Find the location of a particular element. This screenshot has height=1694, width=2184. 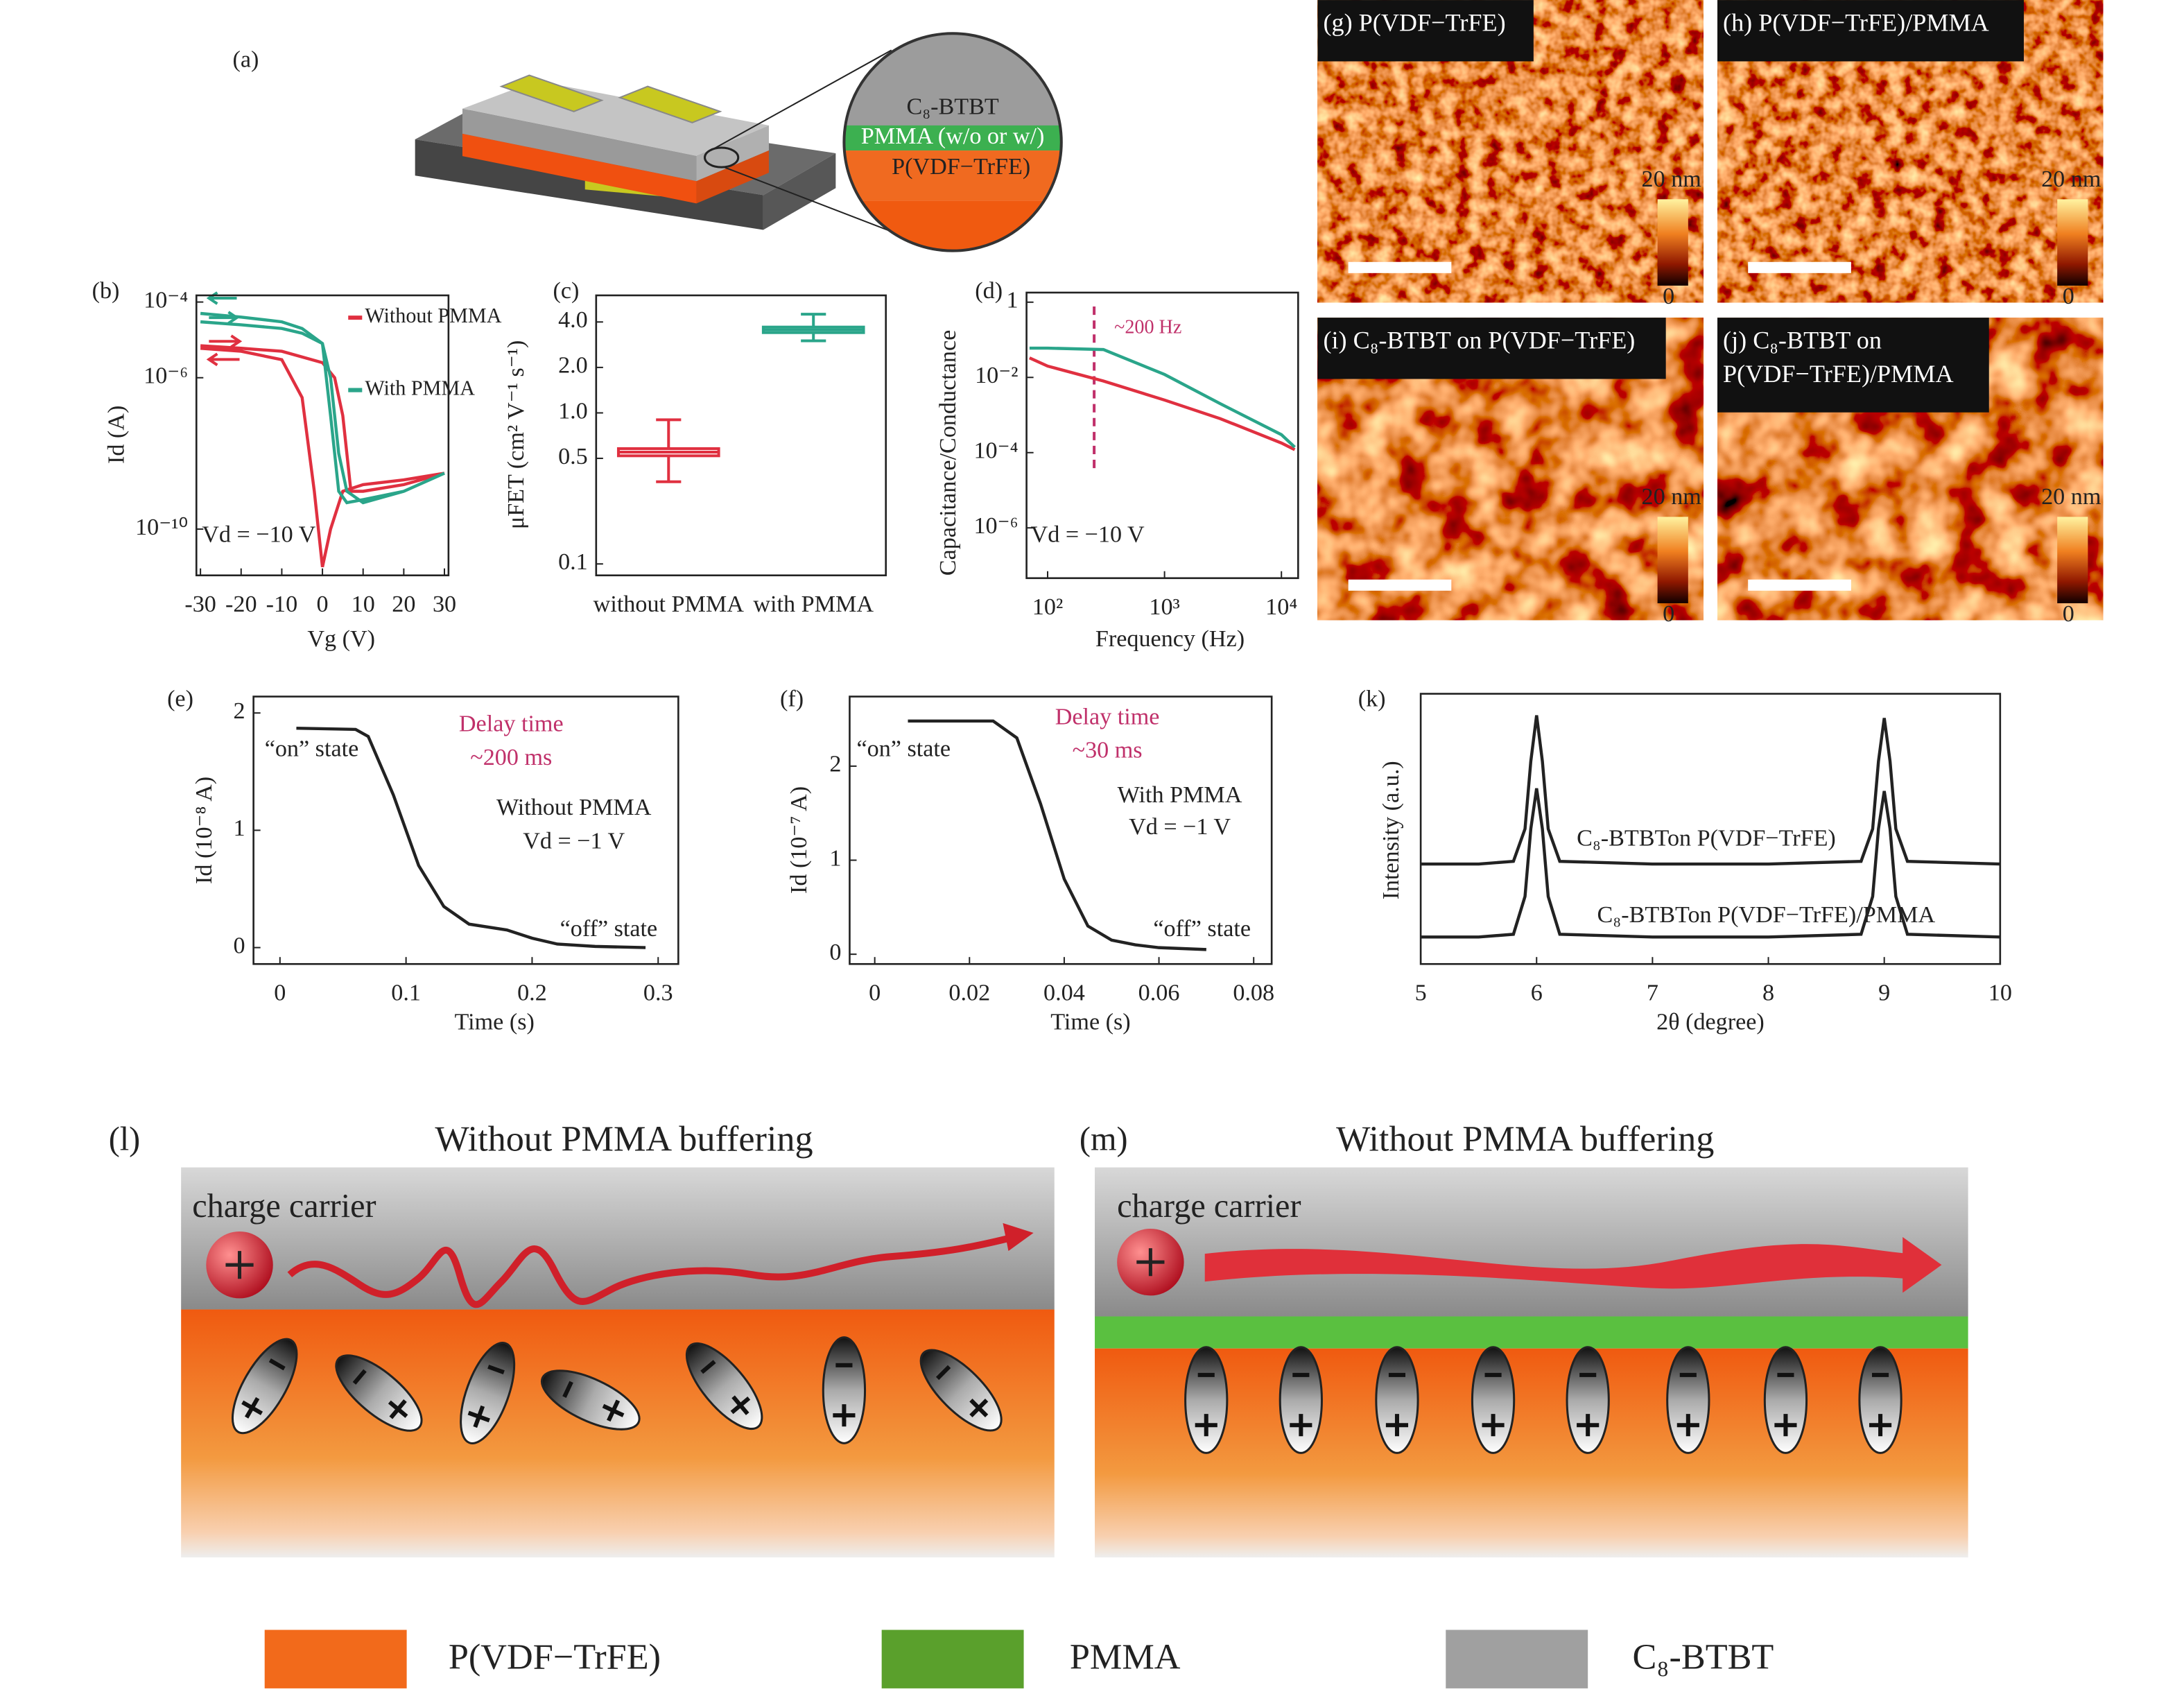

x-tick-label: 5 is located at coordinates (1421, 992).